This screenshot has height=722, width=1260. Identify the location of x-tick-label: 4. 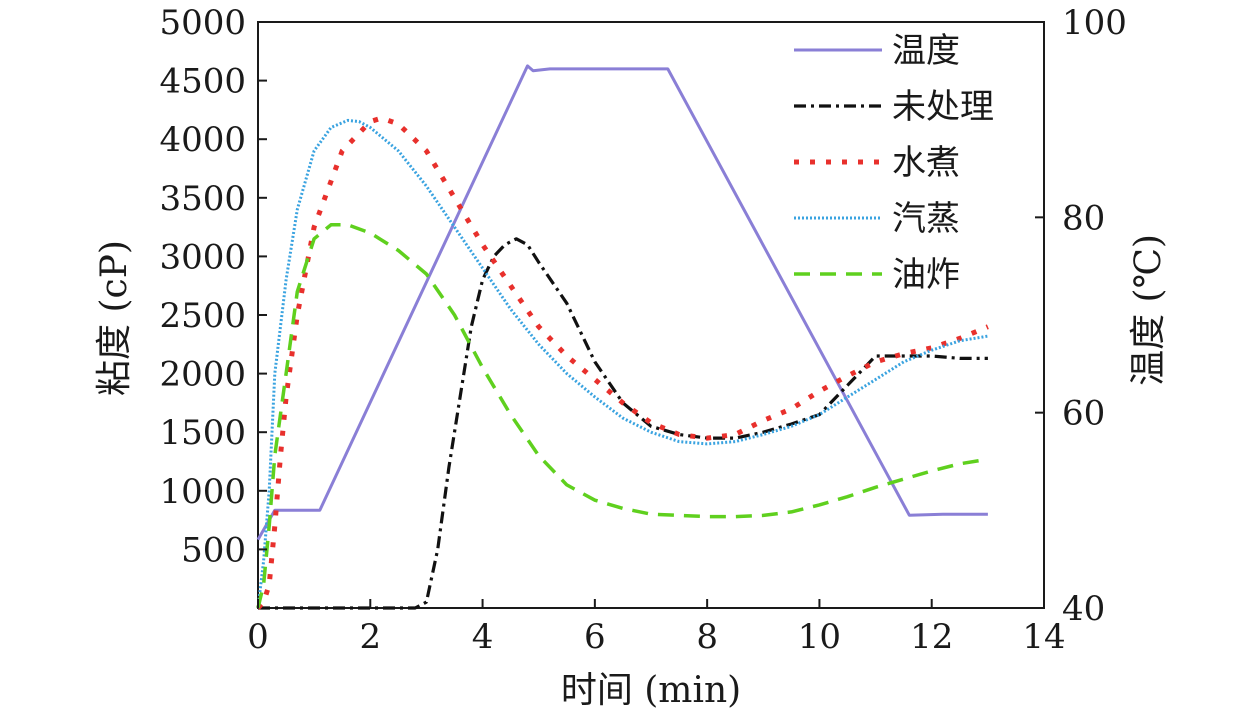
(483, 637).